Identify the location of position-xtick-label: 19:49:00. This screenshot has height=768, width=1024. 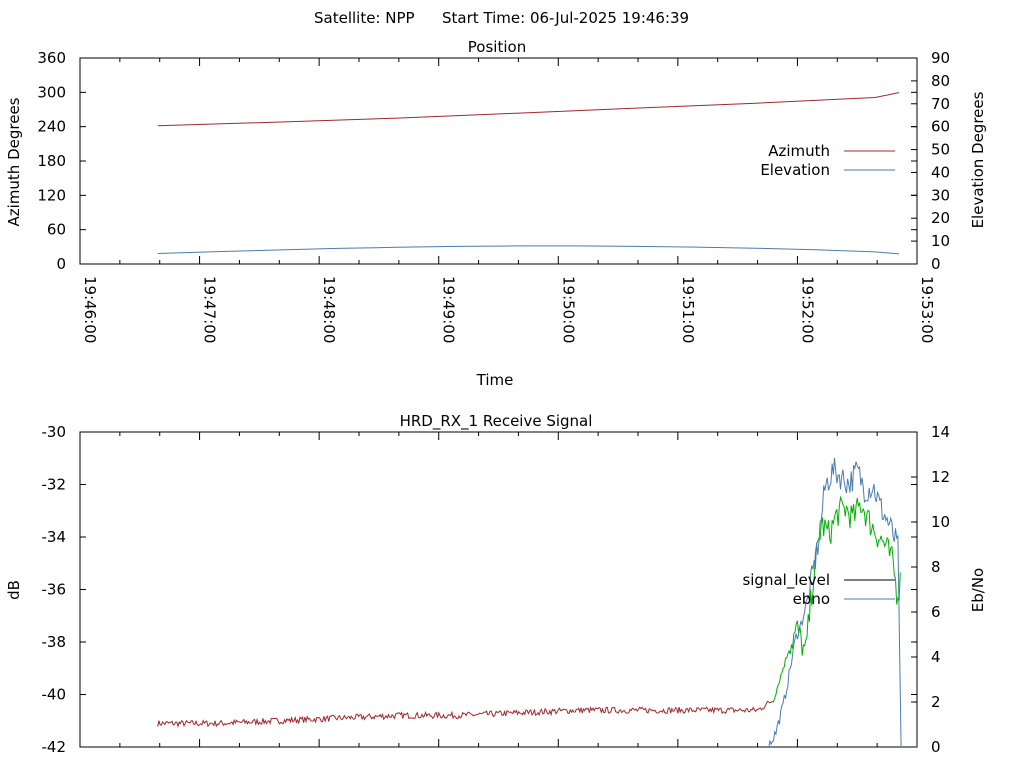
(449, 309).